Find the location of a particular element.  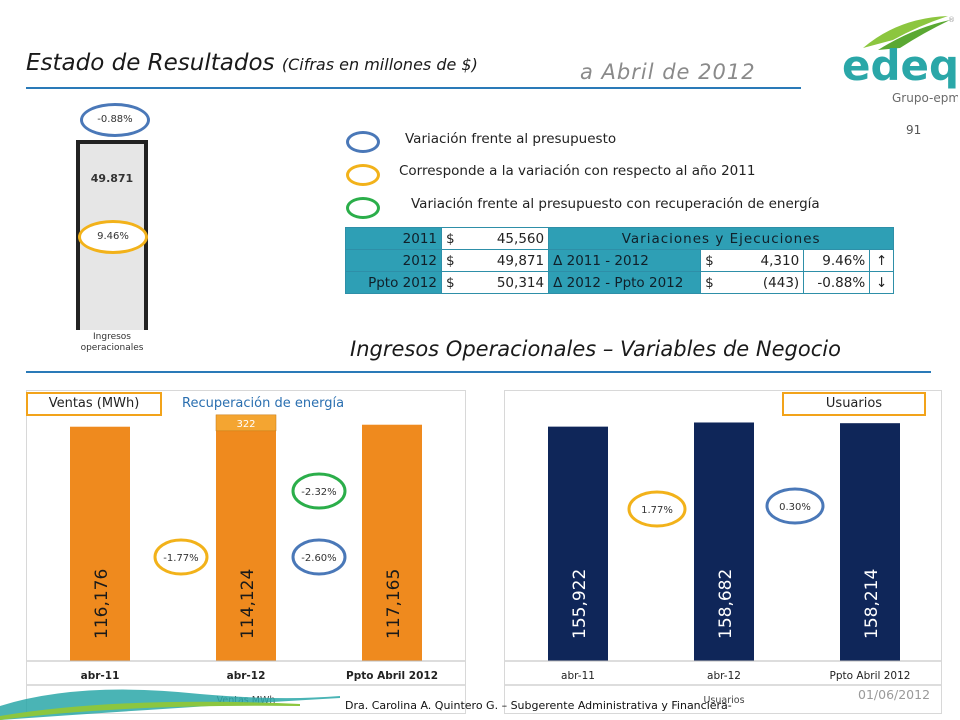

ingresos-yoy-pct: 9.46% is located at coordinates (113, 236).